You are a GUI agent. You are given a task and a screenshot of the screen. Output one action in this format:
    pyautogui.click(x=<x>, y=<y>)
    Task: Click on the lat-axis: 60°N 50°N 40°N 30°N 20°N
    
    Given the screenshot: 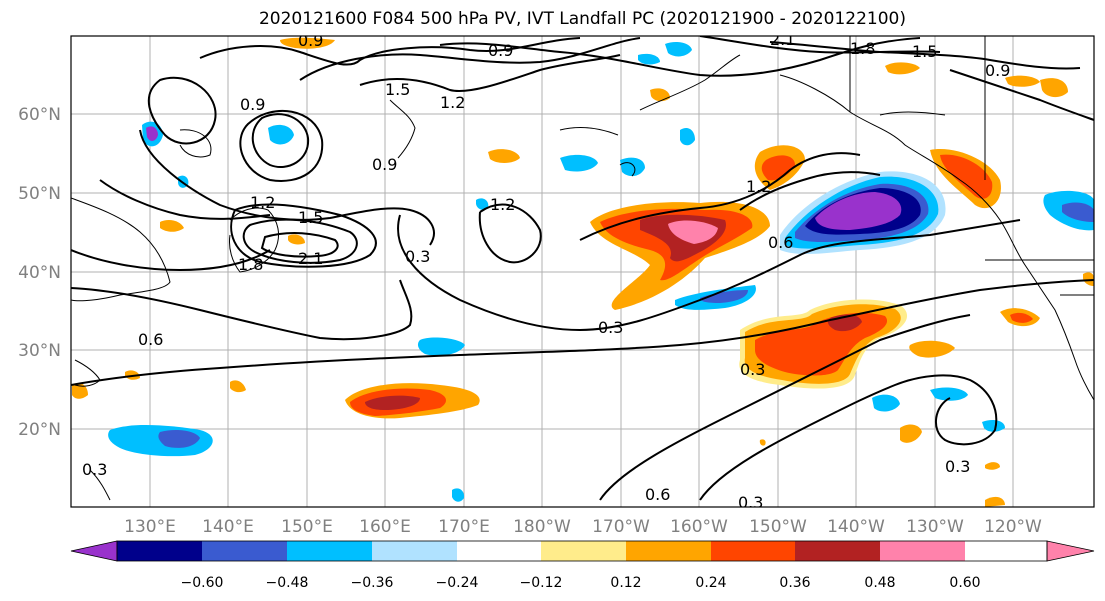 What is the action you would take?
    pyautogui.click(x=39, y=272)
    